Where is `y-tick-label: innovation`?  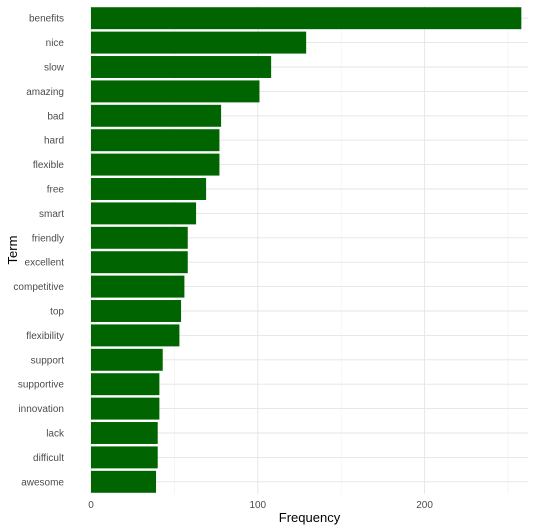 y-tick-label: innovation is located at coordinates (41, 409).